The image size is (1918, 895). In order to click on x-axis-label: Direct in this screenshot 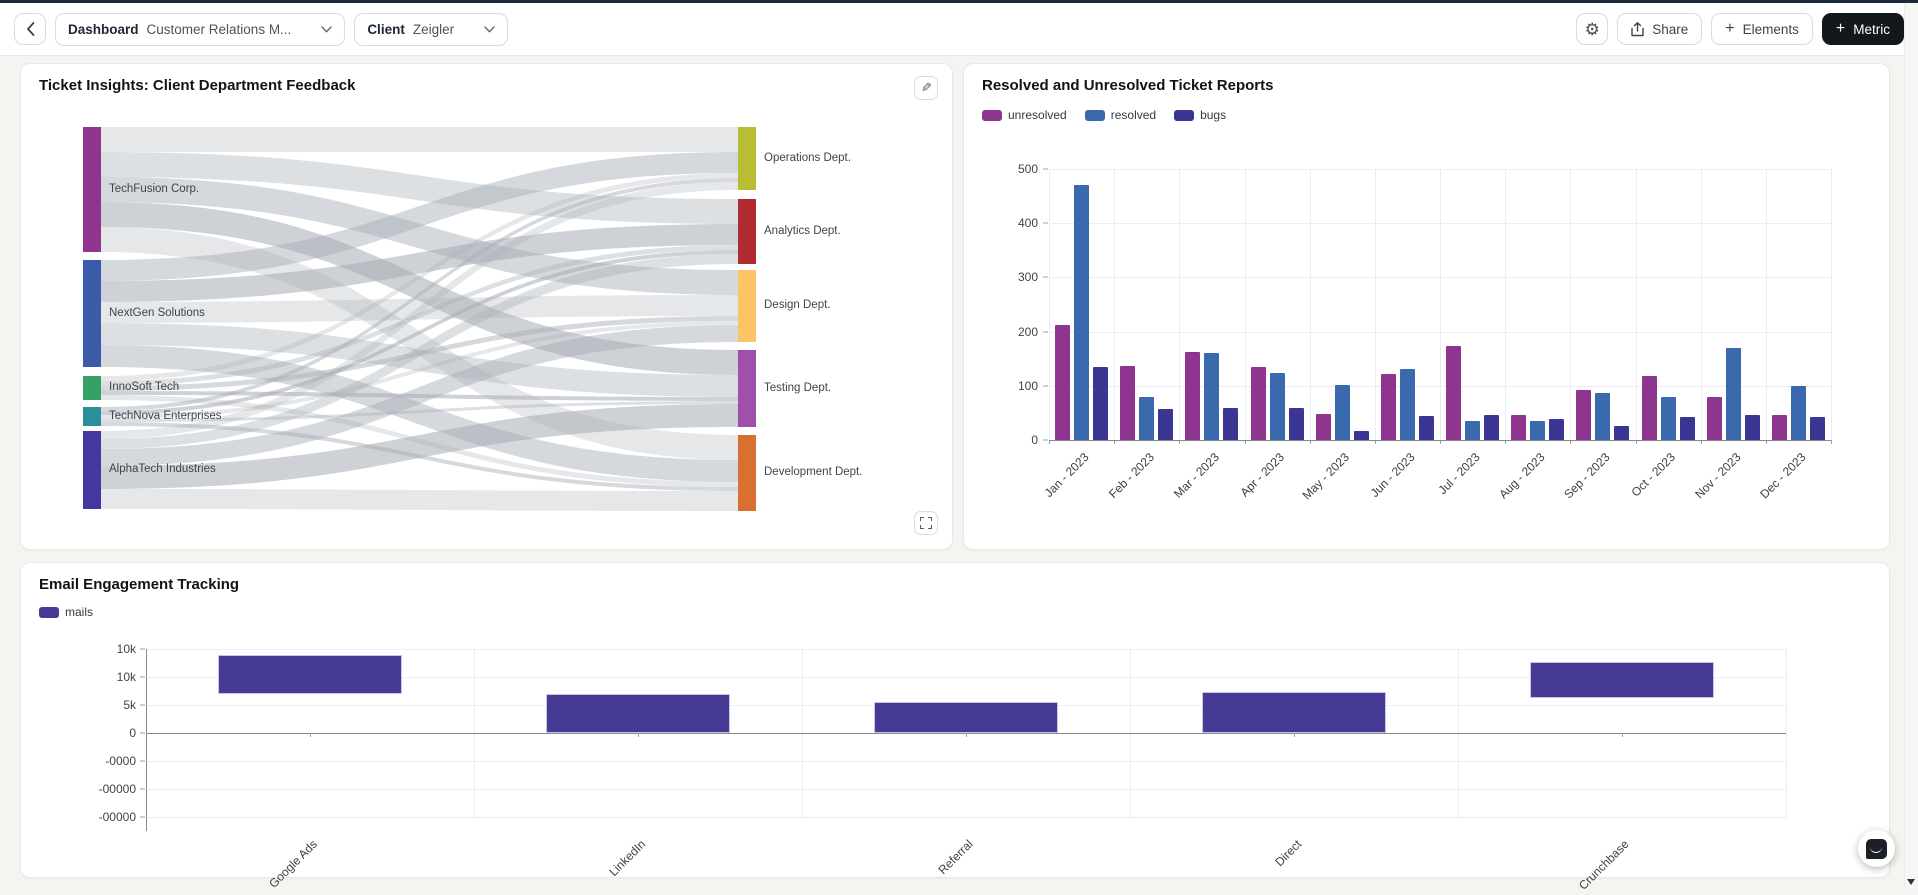, I will do `click(1287, 853)`.